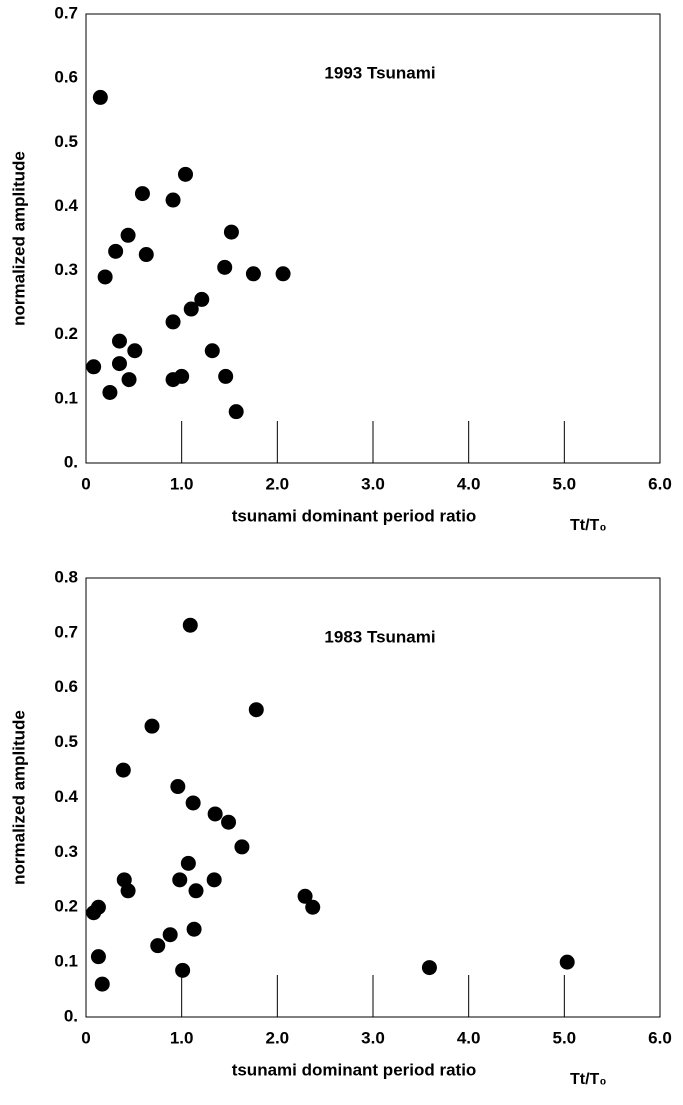  What do you see at coordinates (66, 576) in the screenshot?
I see `y-tick-label: 0.8` at bounding box center [66, 576].